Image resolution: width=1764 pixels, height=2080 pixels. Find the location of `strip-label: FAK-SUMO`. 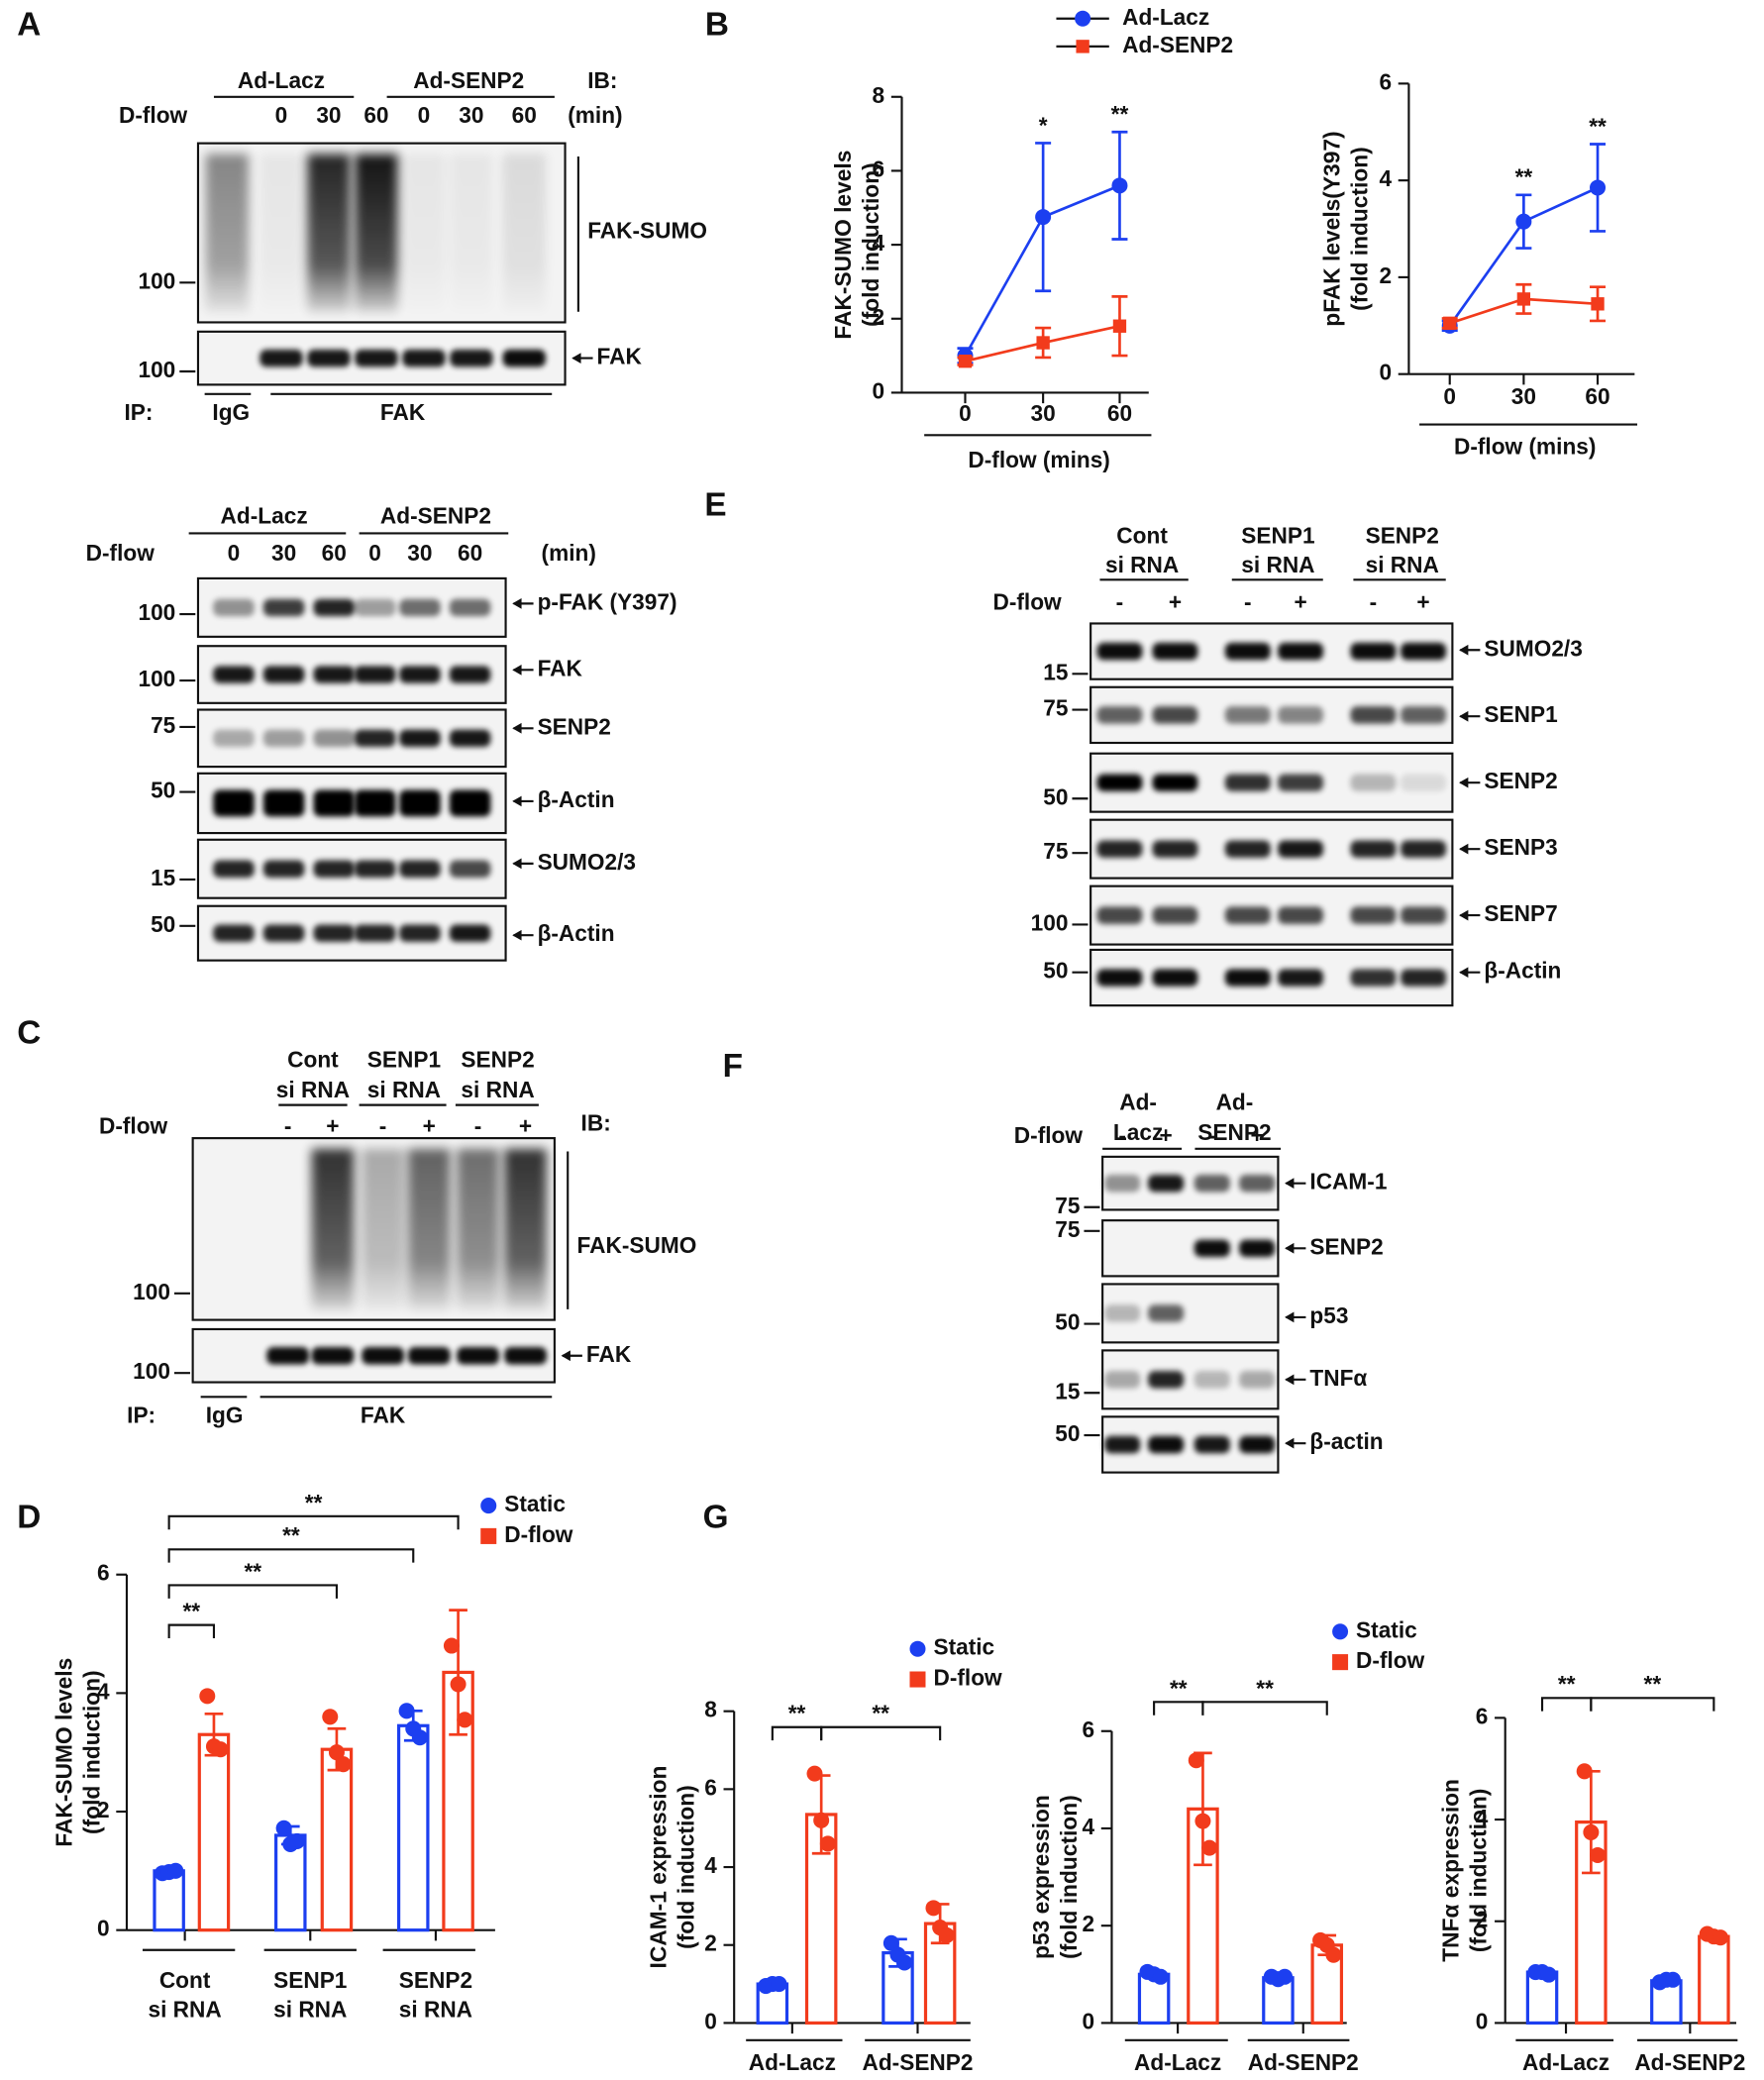

strip-label: FAK-SUMO is located at coordinates (637, 1245).